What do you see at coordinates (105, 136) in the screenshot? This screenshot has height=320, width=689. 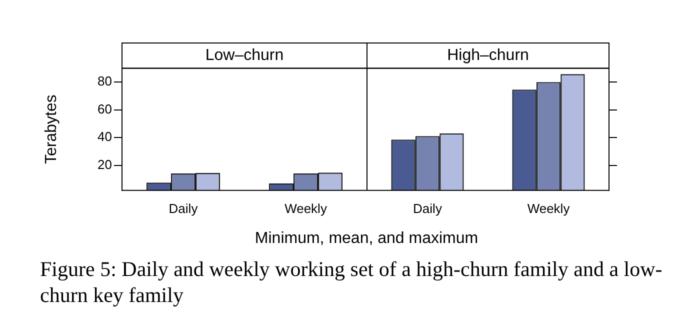 I see `y-tick-label: 40` at bounding box center [105, 136].